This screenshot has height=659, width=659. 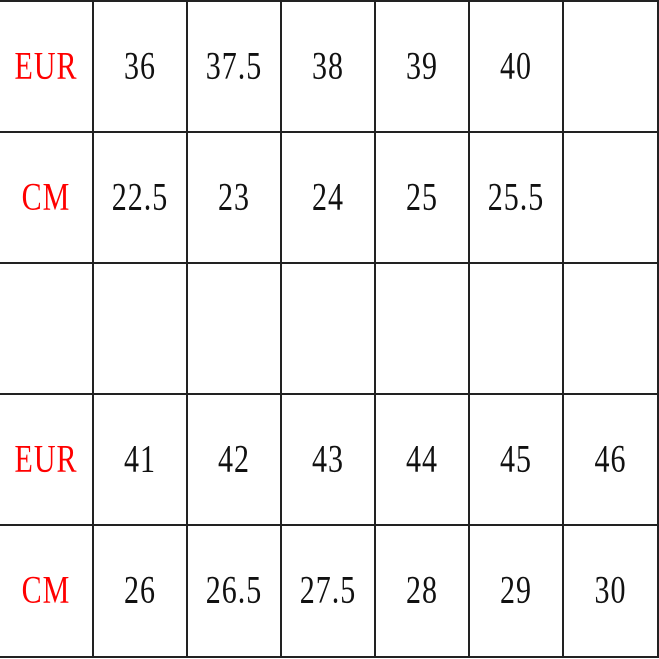 I want to click on size-value: 43, so click(x=328, y=459).